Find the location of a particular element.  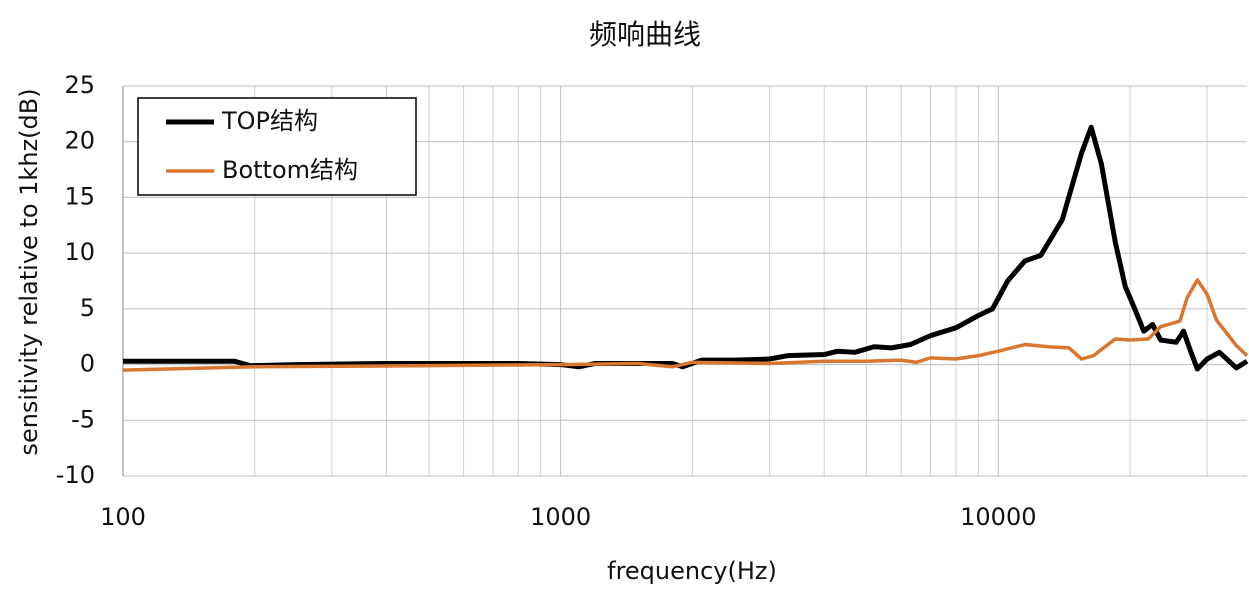

legend-label: Bottom结构 is located at coordinates (290, 170).